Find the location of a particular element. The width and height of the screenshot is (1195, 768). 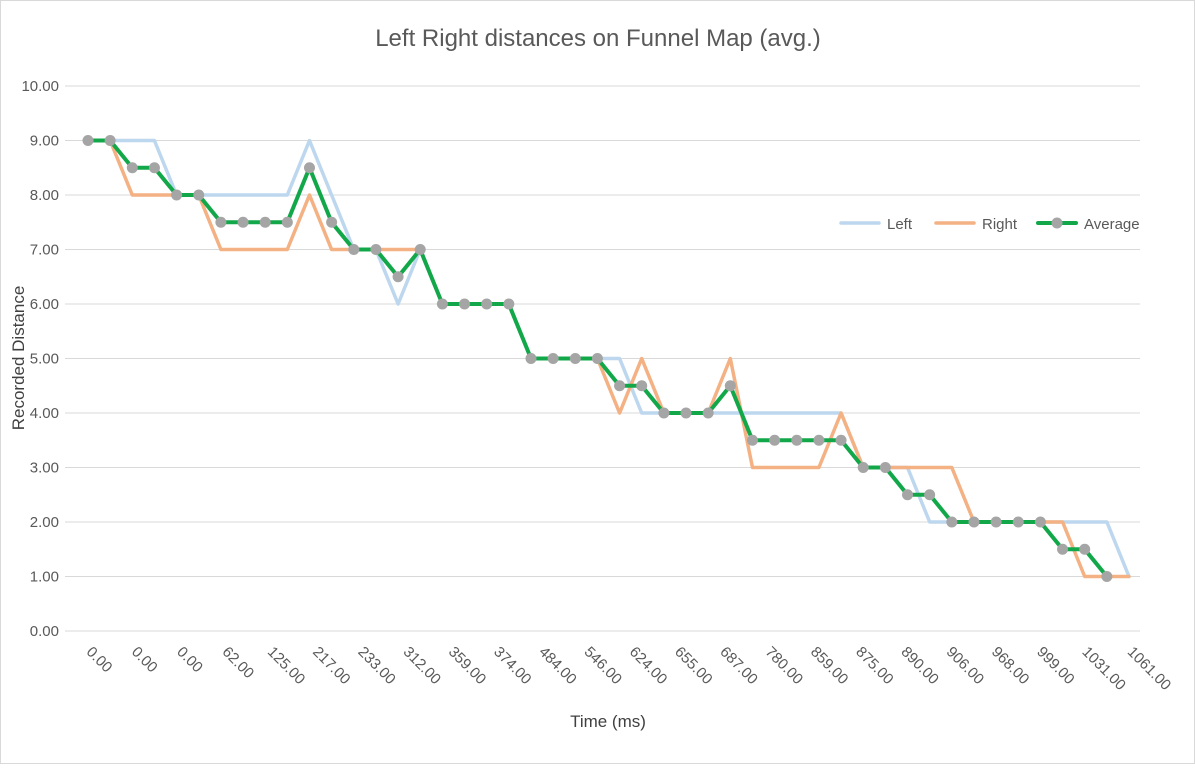

y-tick-label: 3.00 is located at coordinates (44, 468).